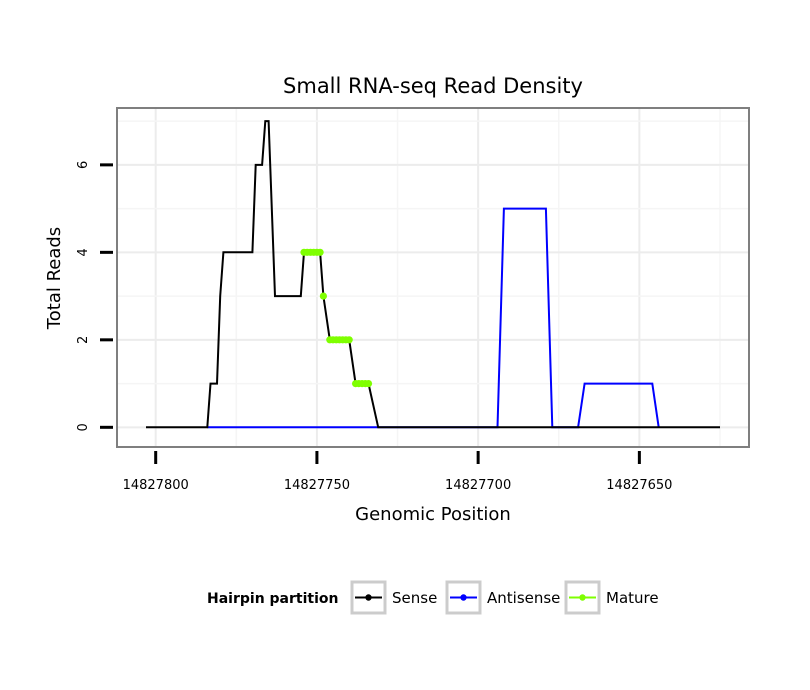 Image resolution: width=810 pixels, height=690 pixels. I want to click on legend-label: Mature, so click(632, 598).